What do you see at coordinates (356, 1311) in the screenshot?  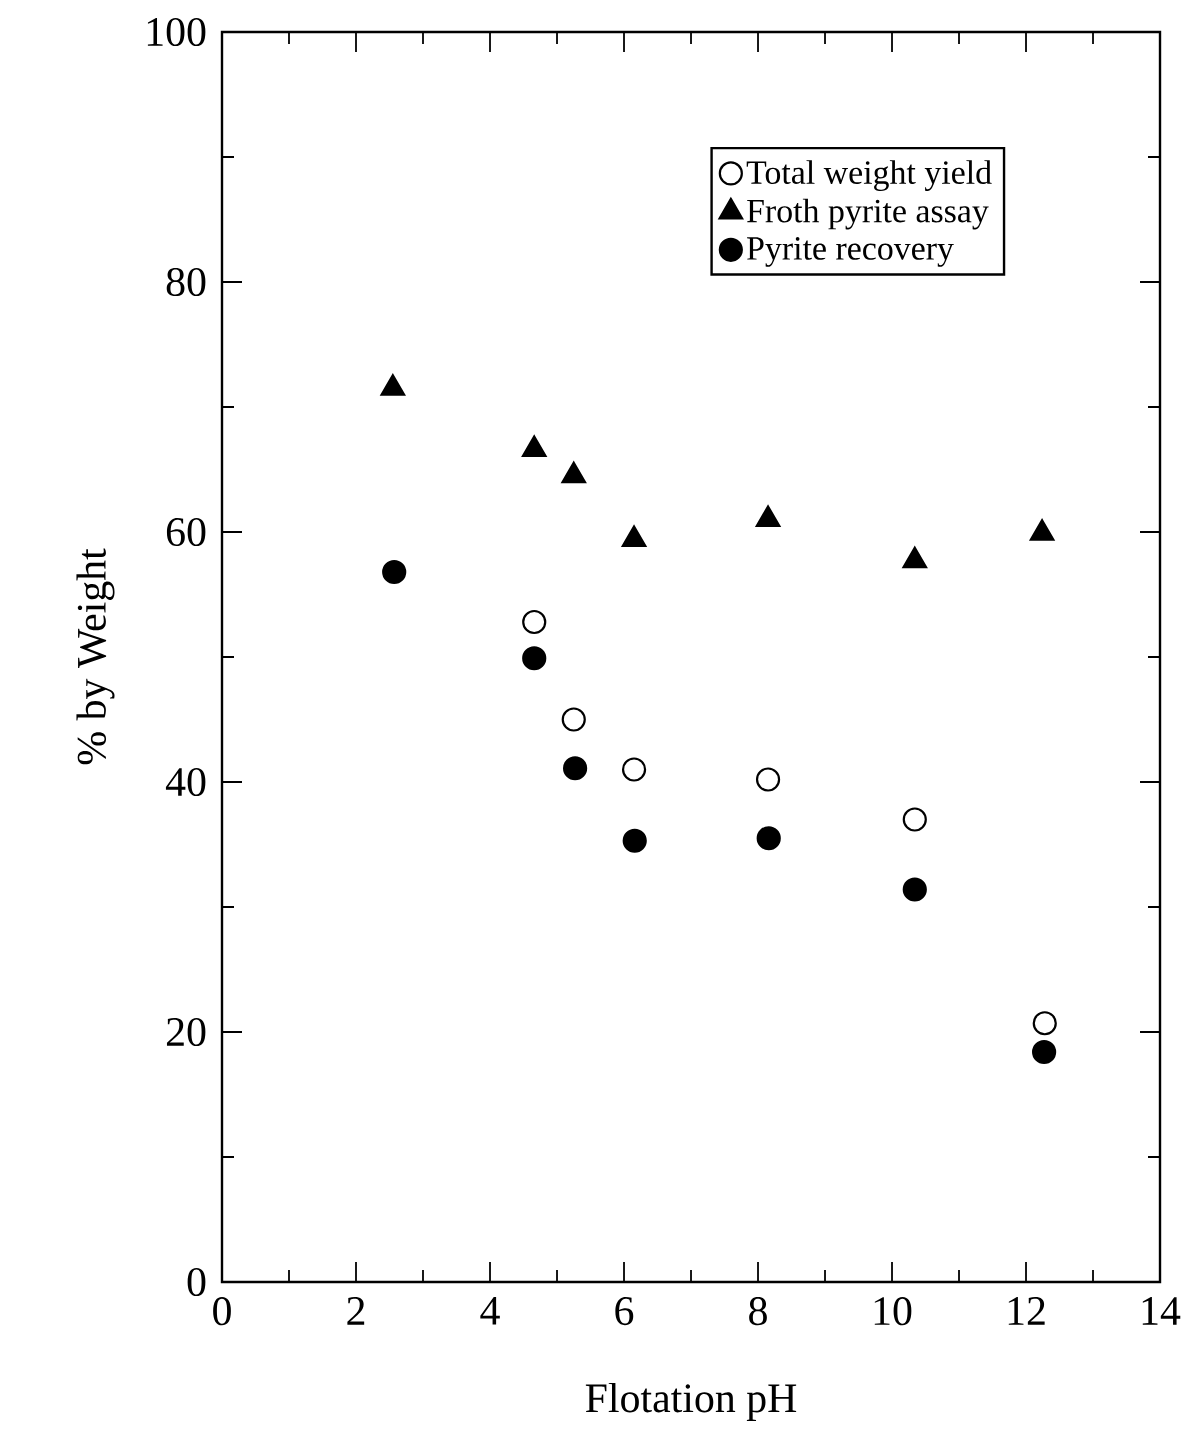 I see `x-tick-label: 2` at bounding box center [356, 1311].